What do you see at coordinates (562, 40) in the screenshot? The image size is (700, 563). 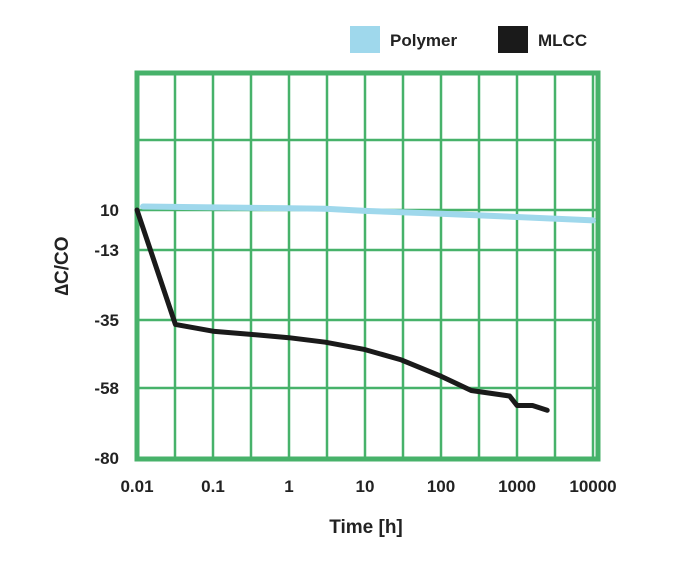 I see `legend-label-mlcc: MLCC` at bounding box center [562, 40].